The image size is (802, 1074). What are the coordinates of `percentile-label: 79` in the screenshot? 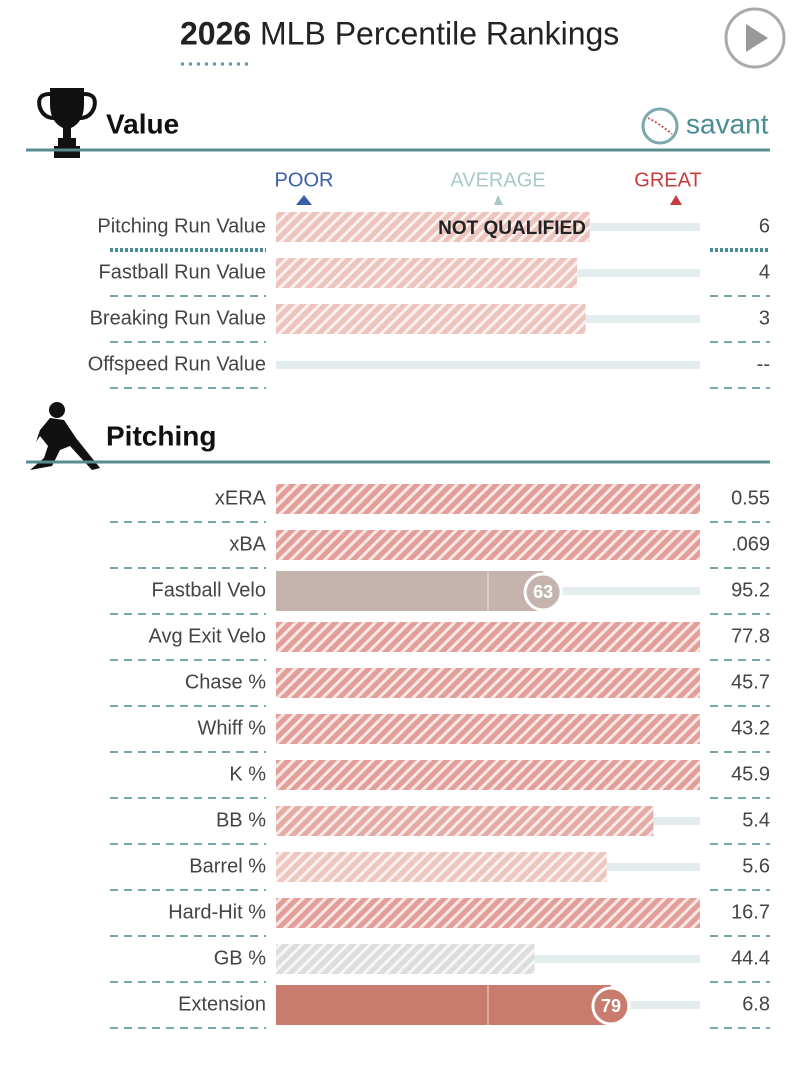 It's located at (611, 1006).